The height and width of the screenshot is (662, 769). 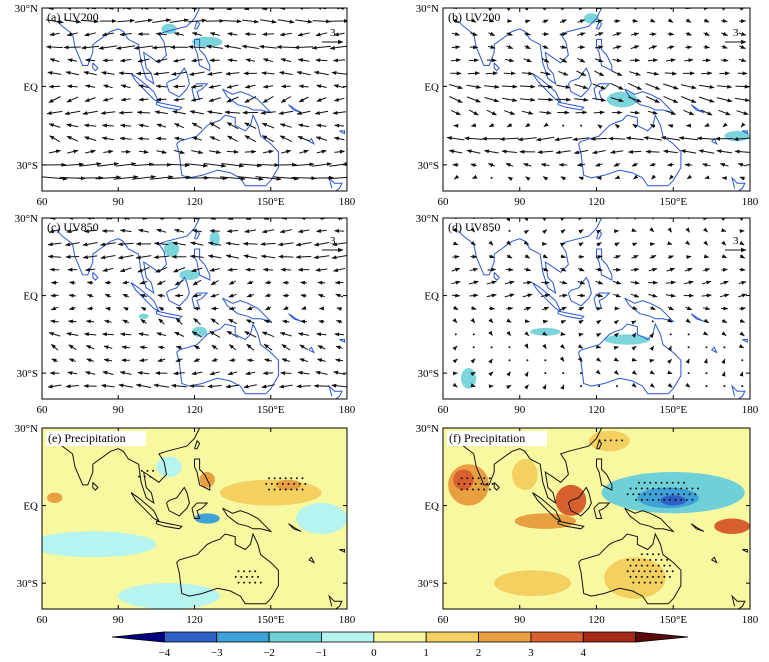 What do you see at coordinates (185, 105) in the screenshot?
I see `panel-a-ticks: 60 90 120 150°E 180 30°N EQ 30°S` at bounding box center [185, 105].